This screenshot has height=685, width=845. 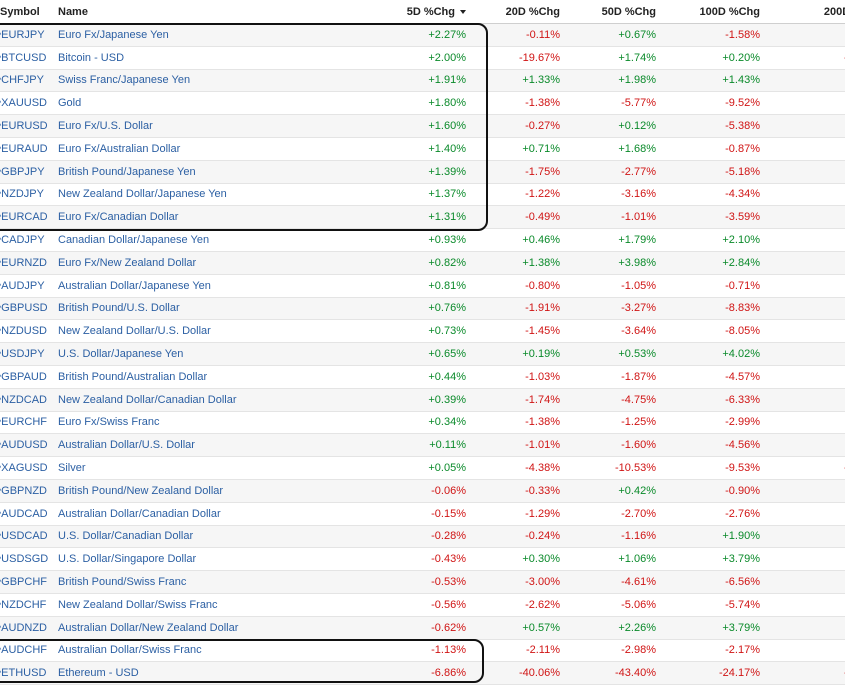 I want to click on name-link: Australian Dollar/Japanese Yen, so click(x=134, y=285).